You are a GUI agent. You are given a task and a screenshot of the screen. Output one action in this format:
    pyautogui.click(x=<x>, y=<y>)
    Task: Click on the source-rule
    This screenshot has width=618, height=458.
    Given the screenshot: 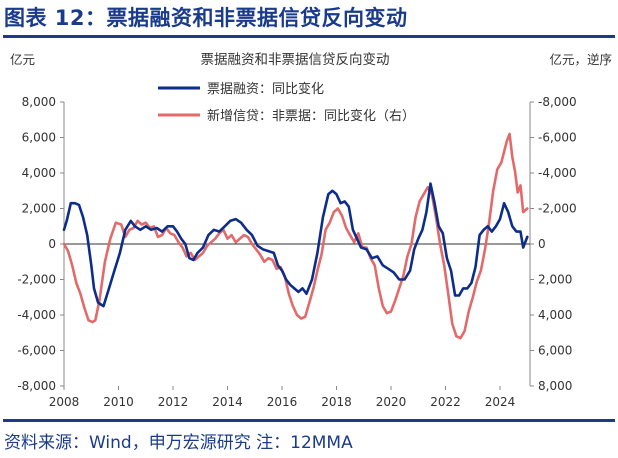 What is the action you would take?
    pyautogui.click(x=309, y=420)
    